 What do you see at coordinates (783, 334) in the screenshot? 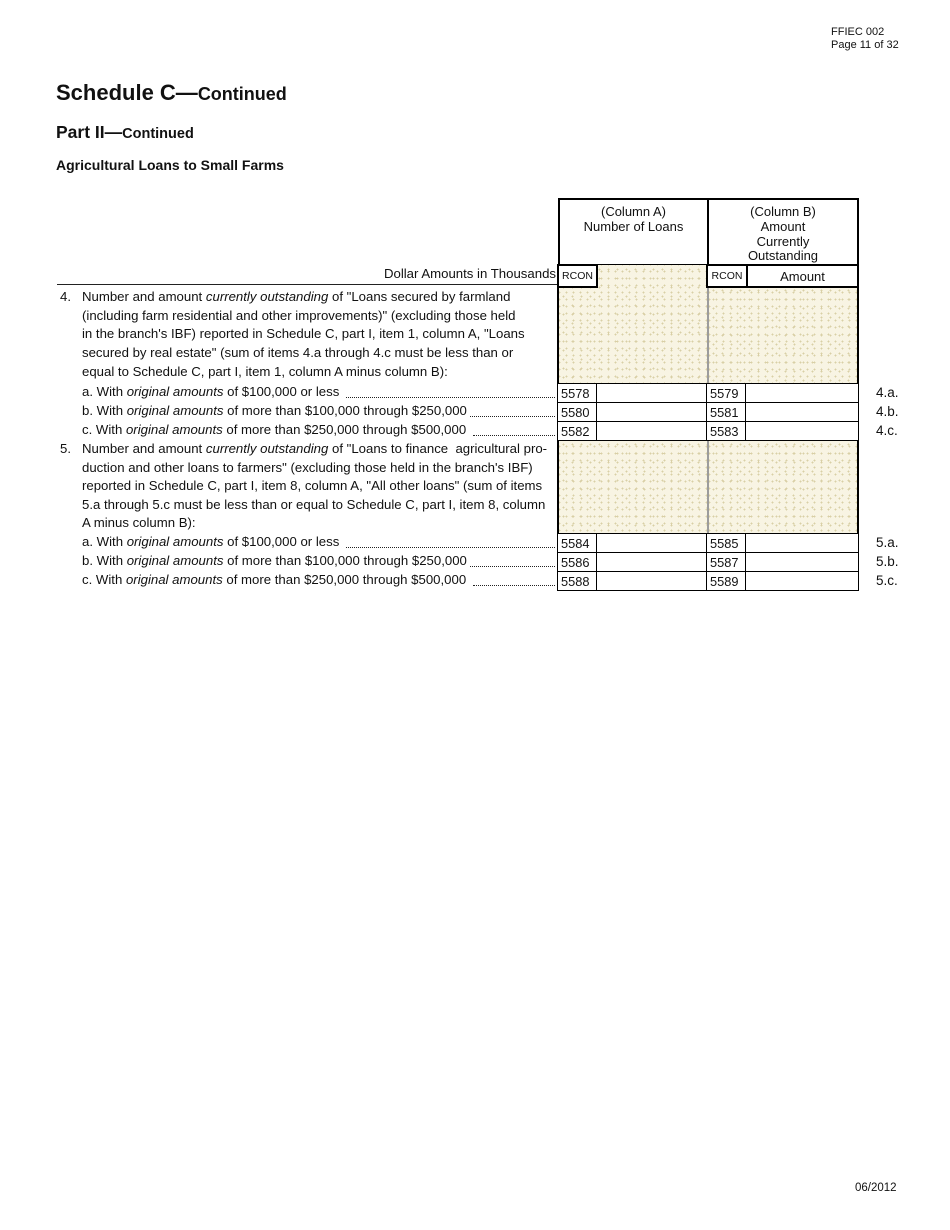
I see `shaded-region-item4-col-b` at bounding box center [783, 334].